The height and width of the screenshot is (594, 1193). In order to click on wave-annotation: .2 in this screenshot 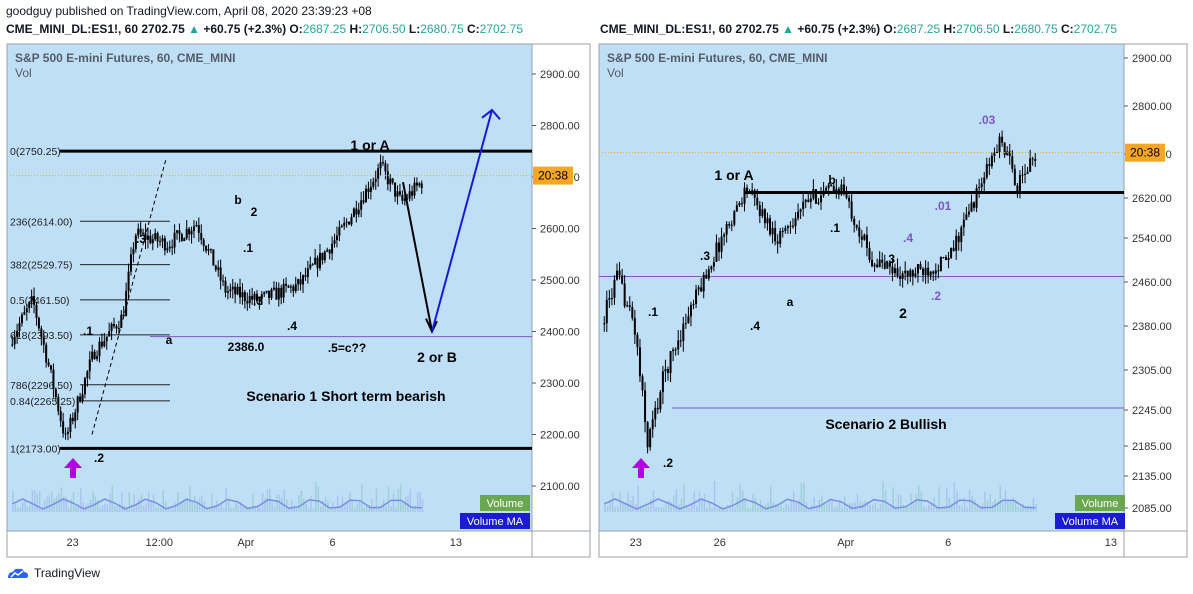, I will do `click(936, 296)`.